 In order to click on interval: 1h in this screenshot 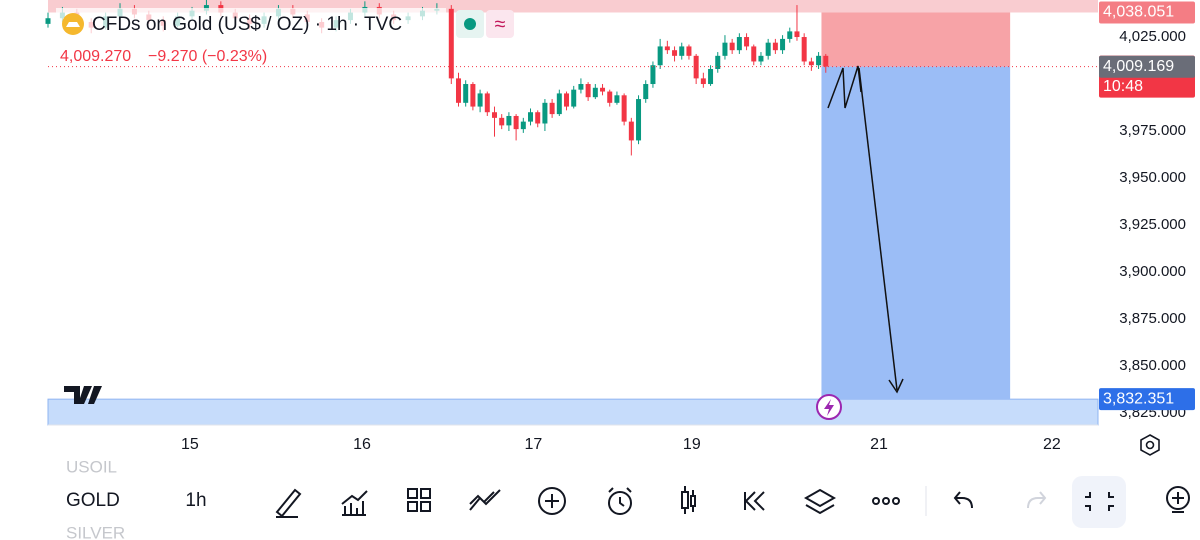, I will do `click(195, 500)`.